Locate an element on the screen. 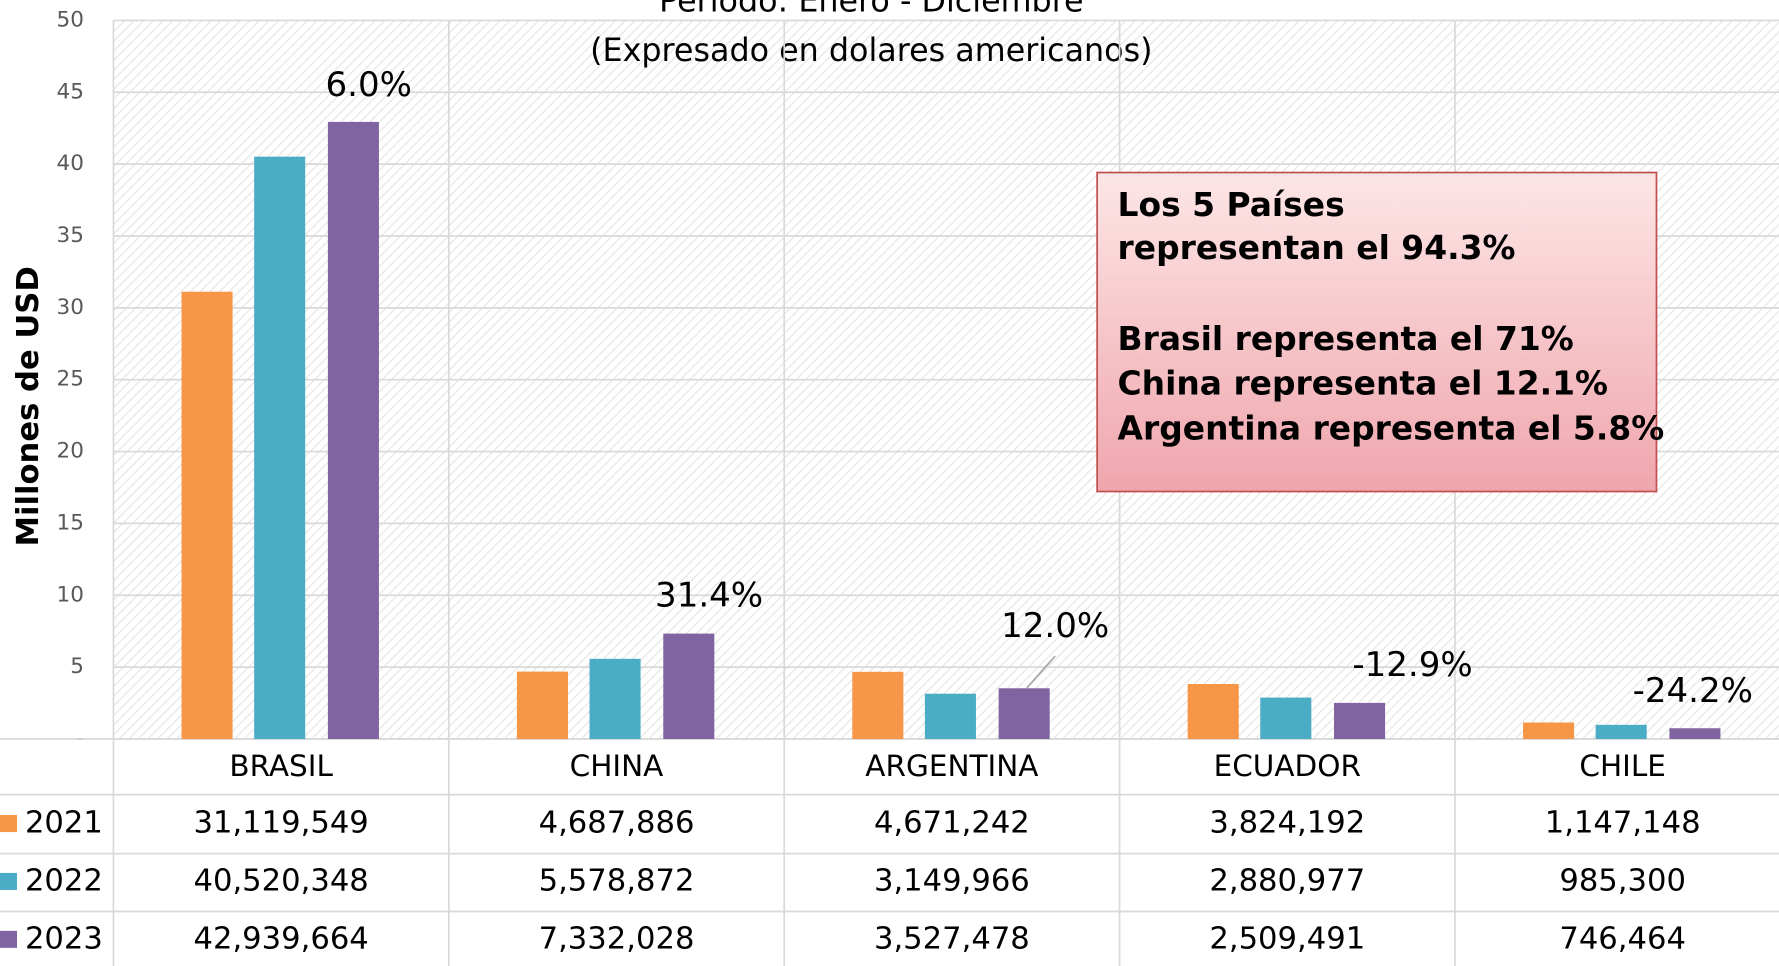  note-line: representan el 94.3% is located at coordinates (1317, 247).